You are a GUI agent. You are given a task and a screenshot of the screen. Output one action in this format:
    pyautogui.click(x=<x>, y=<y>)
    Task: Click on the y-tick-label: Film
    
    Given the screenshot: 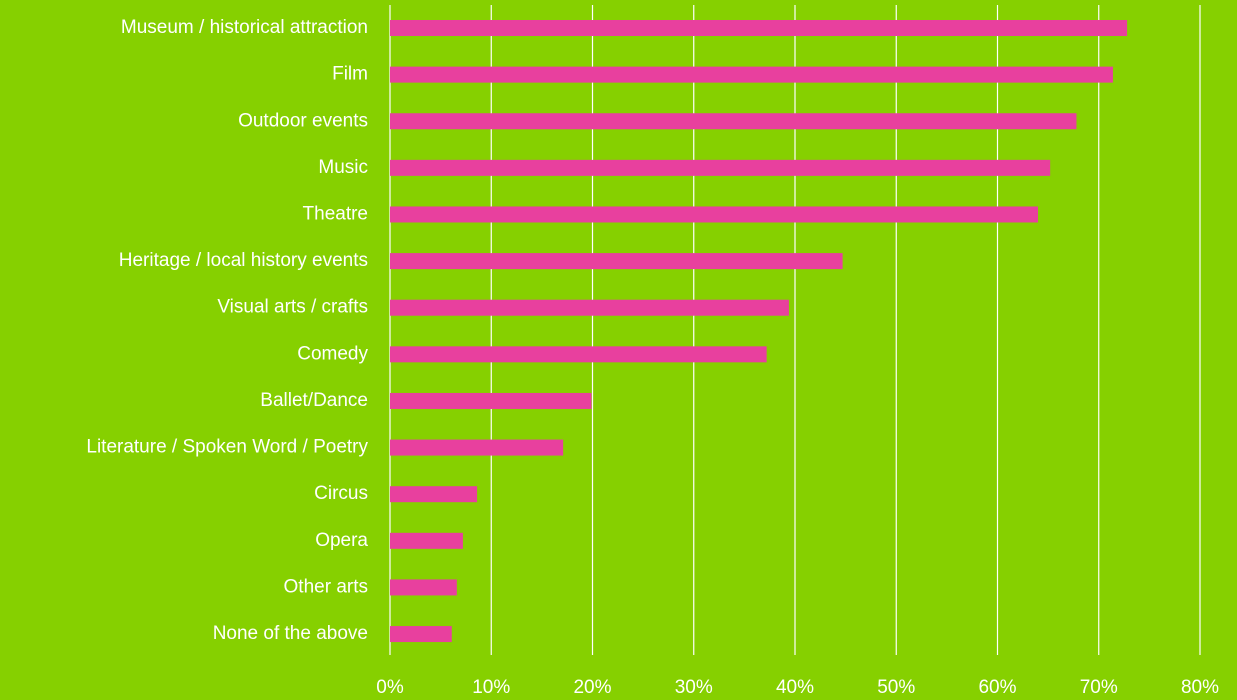 What is the action you would take?
    pyautogui.click(x=350, y=74)
    